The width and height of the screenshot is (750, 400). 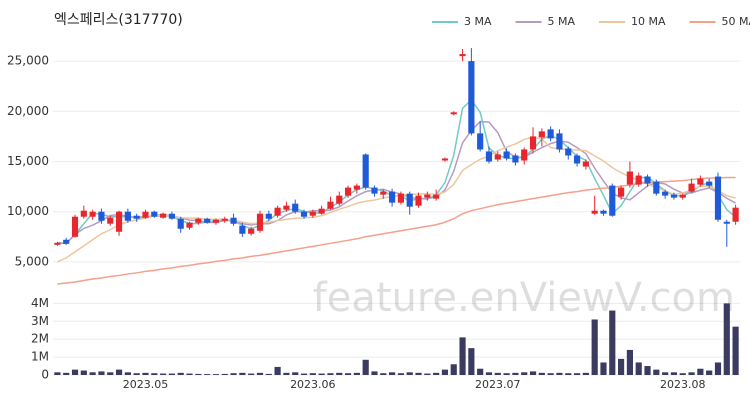 I want to click on volume-tick-label: 4M, so click(x=40, y=303).